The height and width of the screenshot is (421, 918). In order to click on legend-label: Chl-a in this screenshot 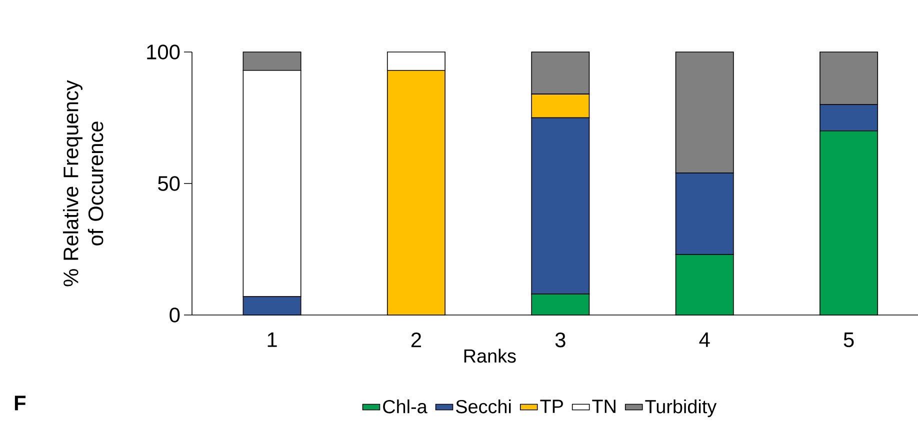, I will do `click(405, 406)`.